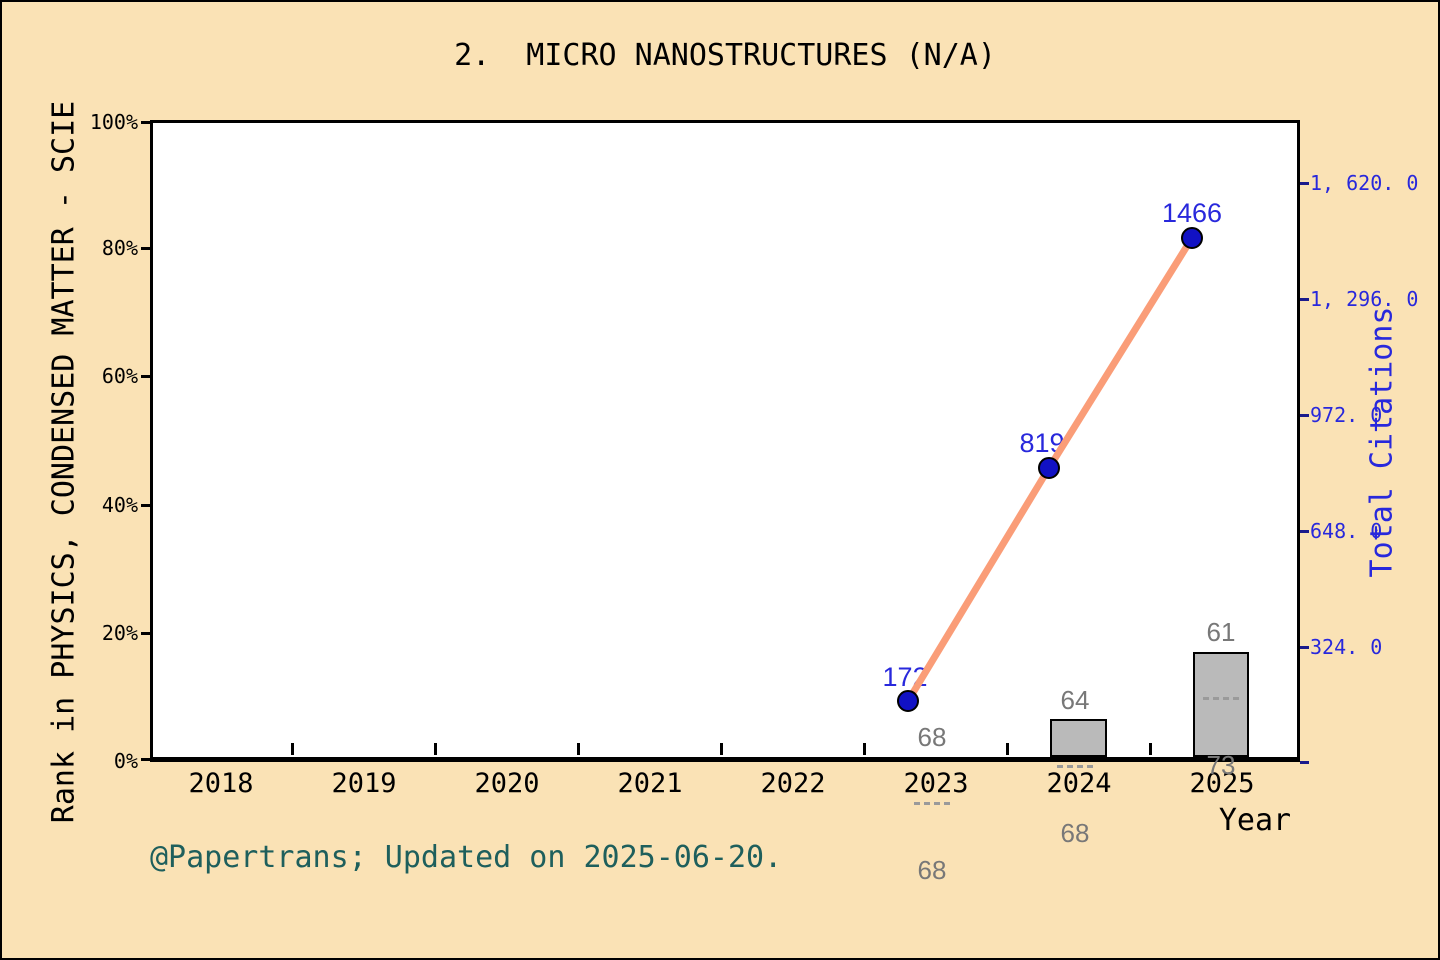  Describe the element at coordinates (1364, 299) in the screenshot. I see `right-tick-label: 1, 296. 0` at that location.